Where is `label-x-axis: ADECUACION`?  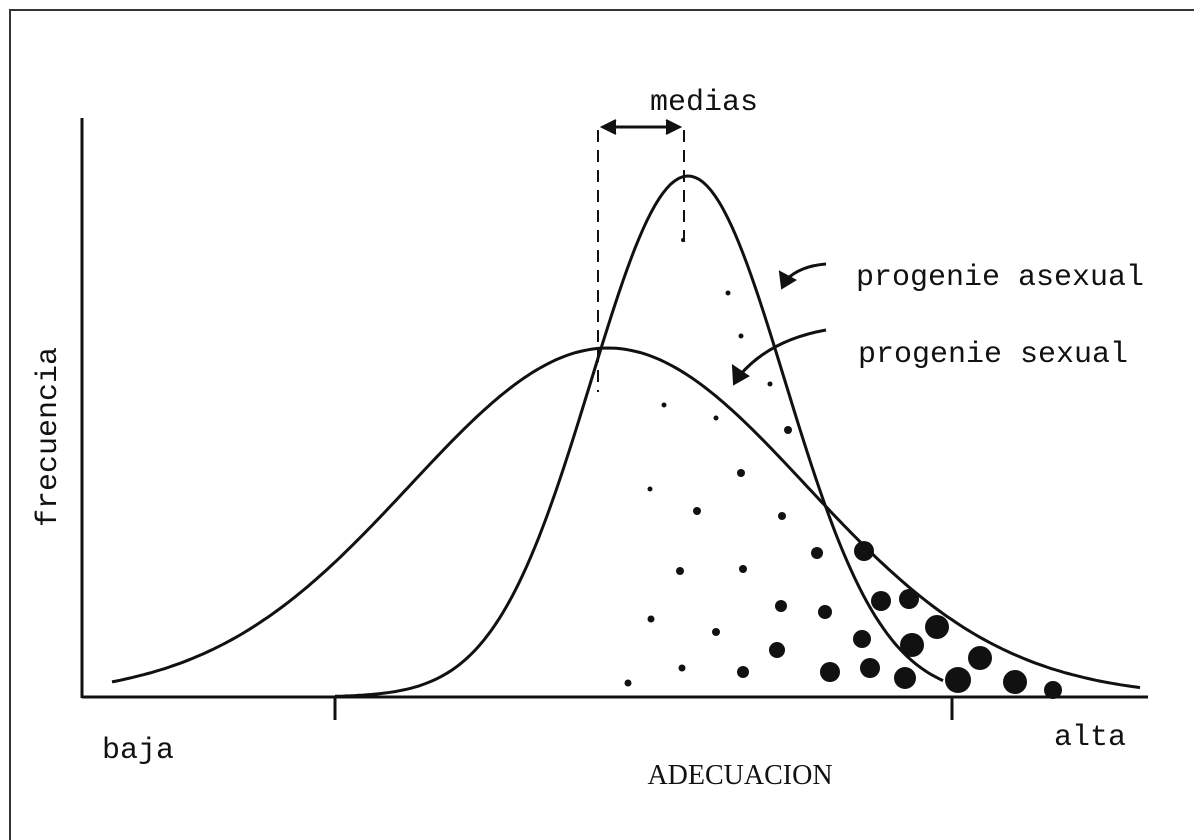
label-x-axis: ADECUACION is located at coordinates (739, 775).